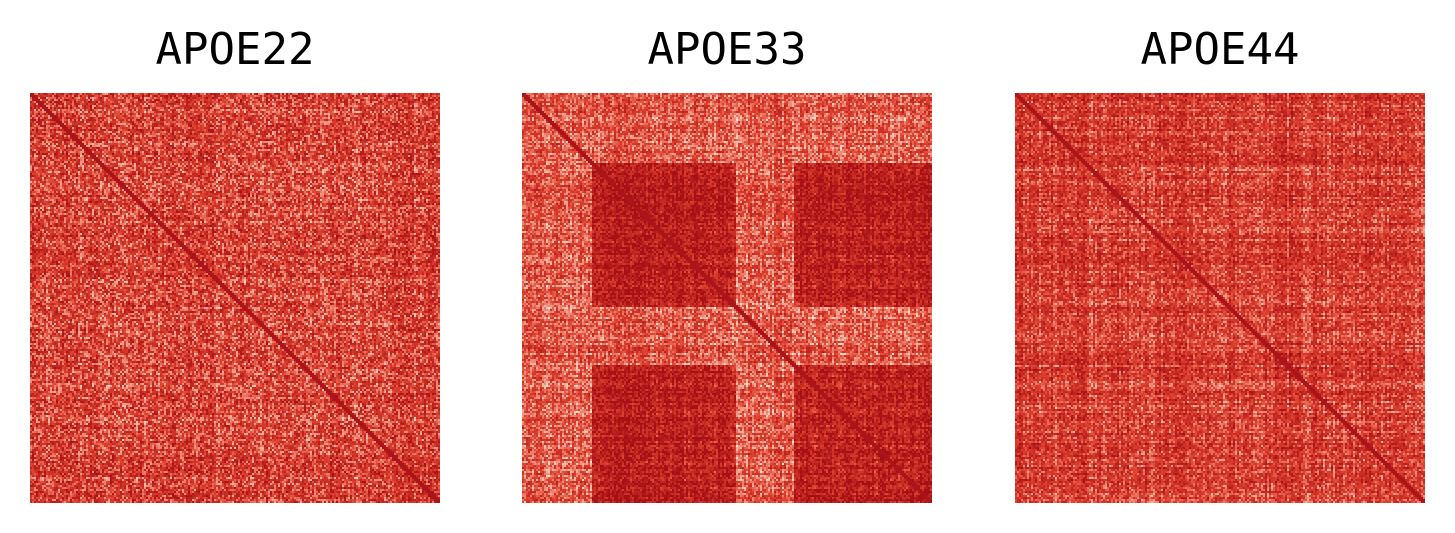  Describe the element at coordinates (727, 49) in the screenshot. I see `chart-title: APOE33` at that location.